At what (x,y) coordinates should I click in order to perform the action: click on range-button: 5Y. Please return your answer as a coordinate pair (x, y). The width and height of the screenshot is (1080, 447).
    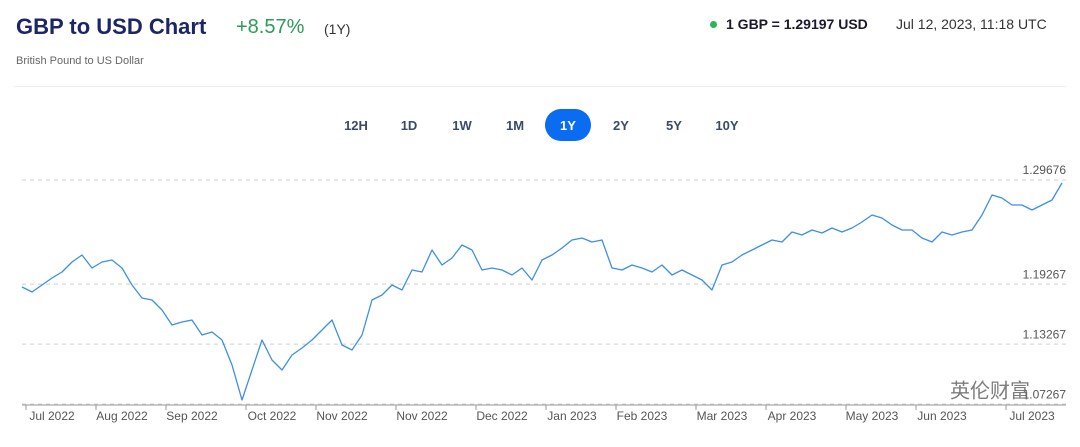
    Looking at the image, I should click on (674, 125).